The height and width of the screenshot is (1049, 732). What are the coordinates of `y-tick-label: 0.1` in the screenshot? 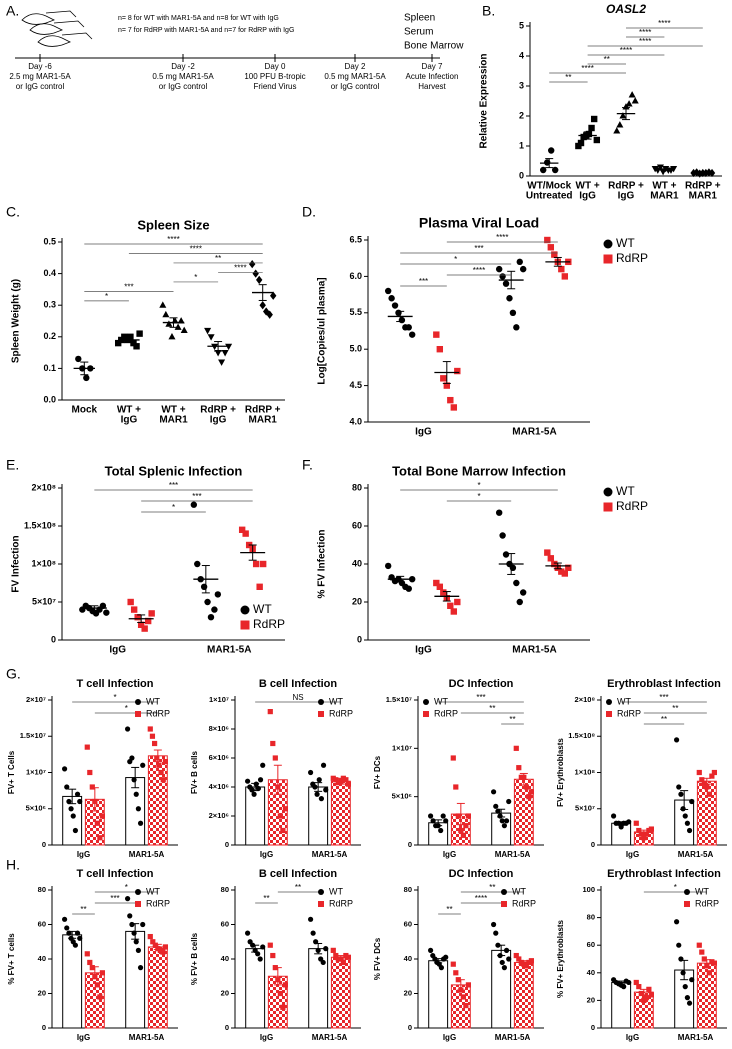 It's located at (49, 368).